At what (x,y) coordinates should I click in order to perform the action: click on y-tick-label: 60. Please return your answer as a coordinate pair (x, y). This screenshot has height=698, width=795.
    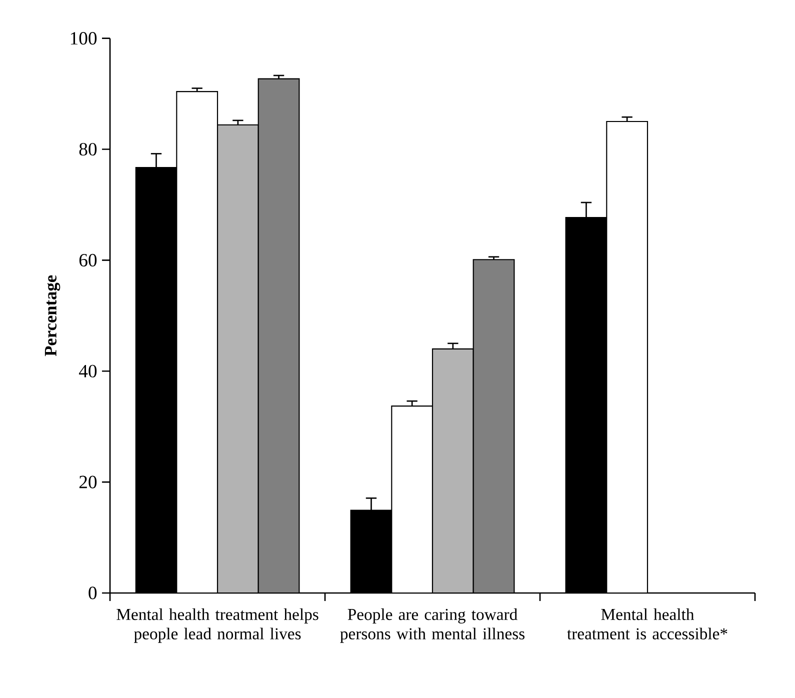
    Looking at the image, I should click on (88, 260).